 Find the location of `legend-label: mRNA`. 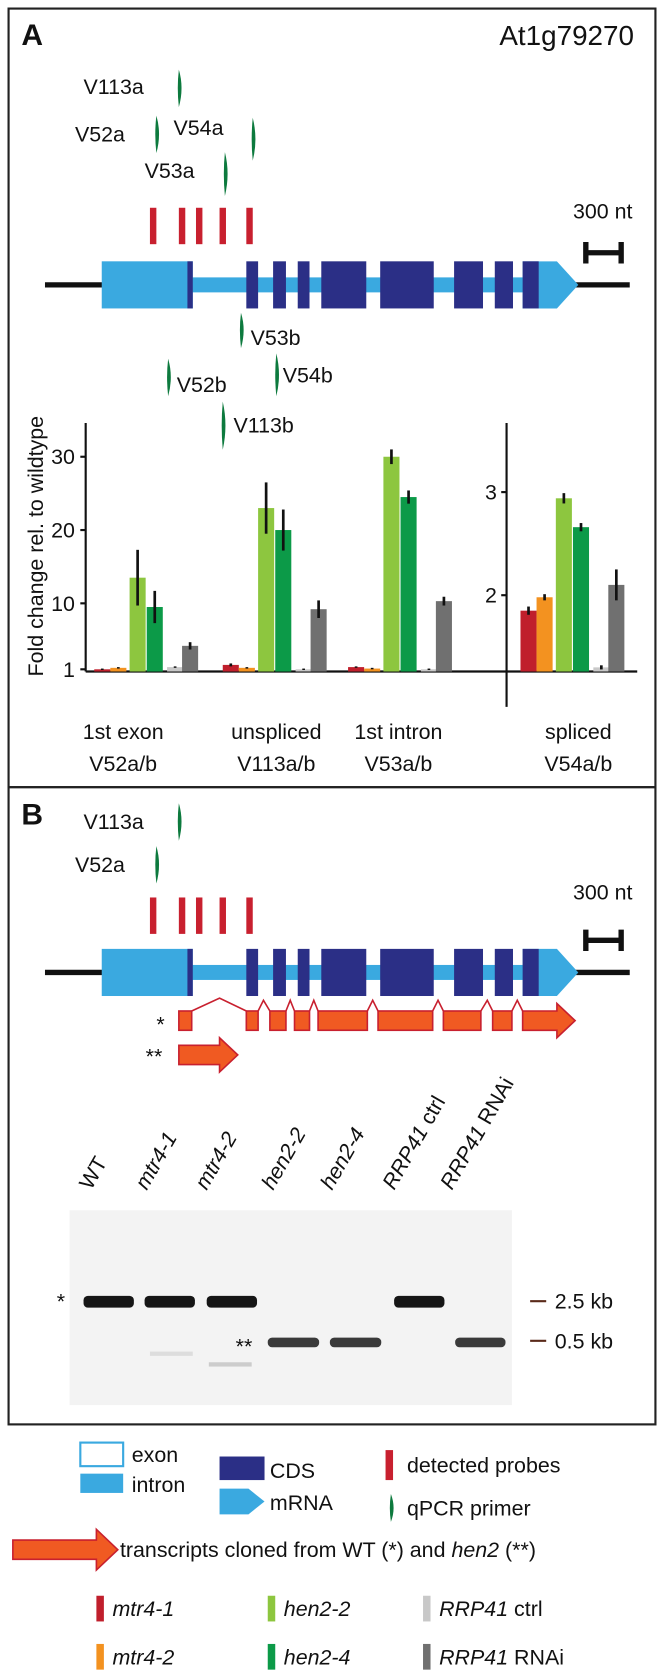

legend-label: mRNA is located at coordinates (302, 1503).